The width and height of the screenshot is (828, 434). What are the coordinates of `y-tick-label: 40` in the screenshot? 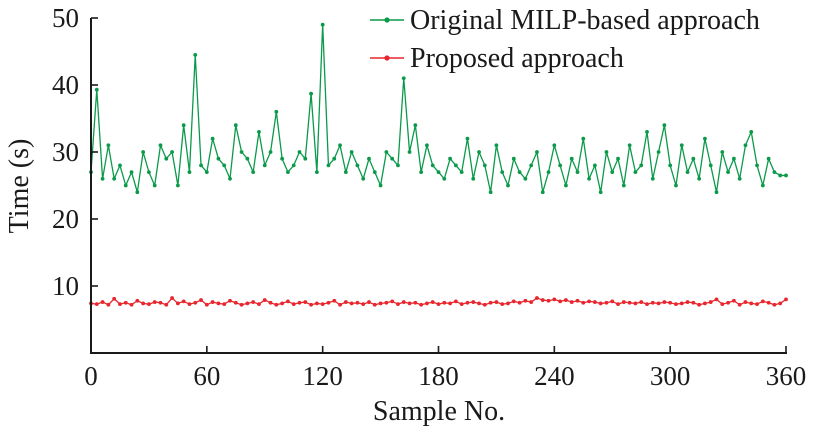 It's located at (65, 85).